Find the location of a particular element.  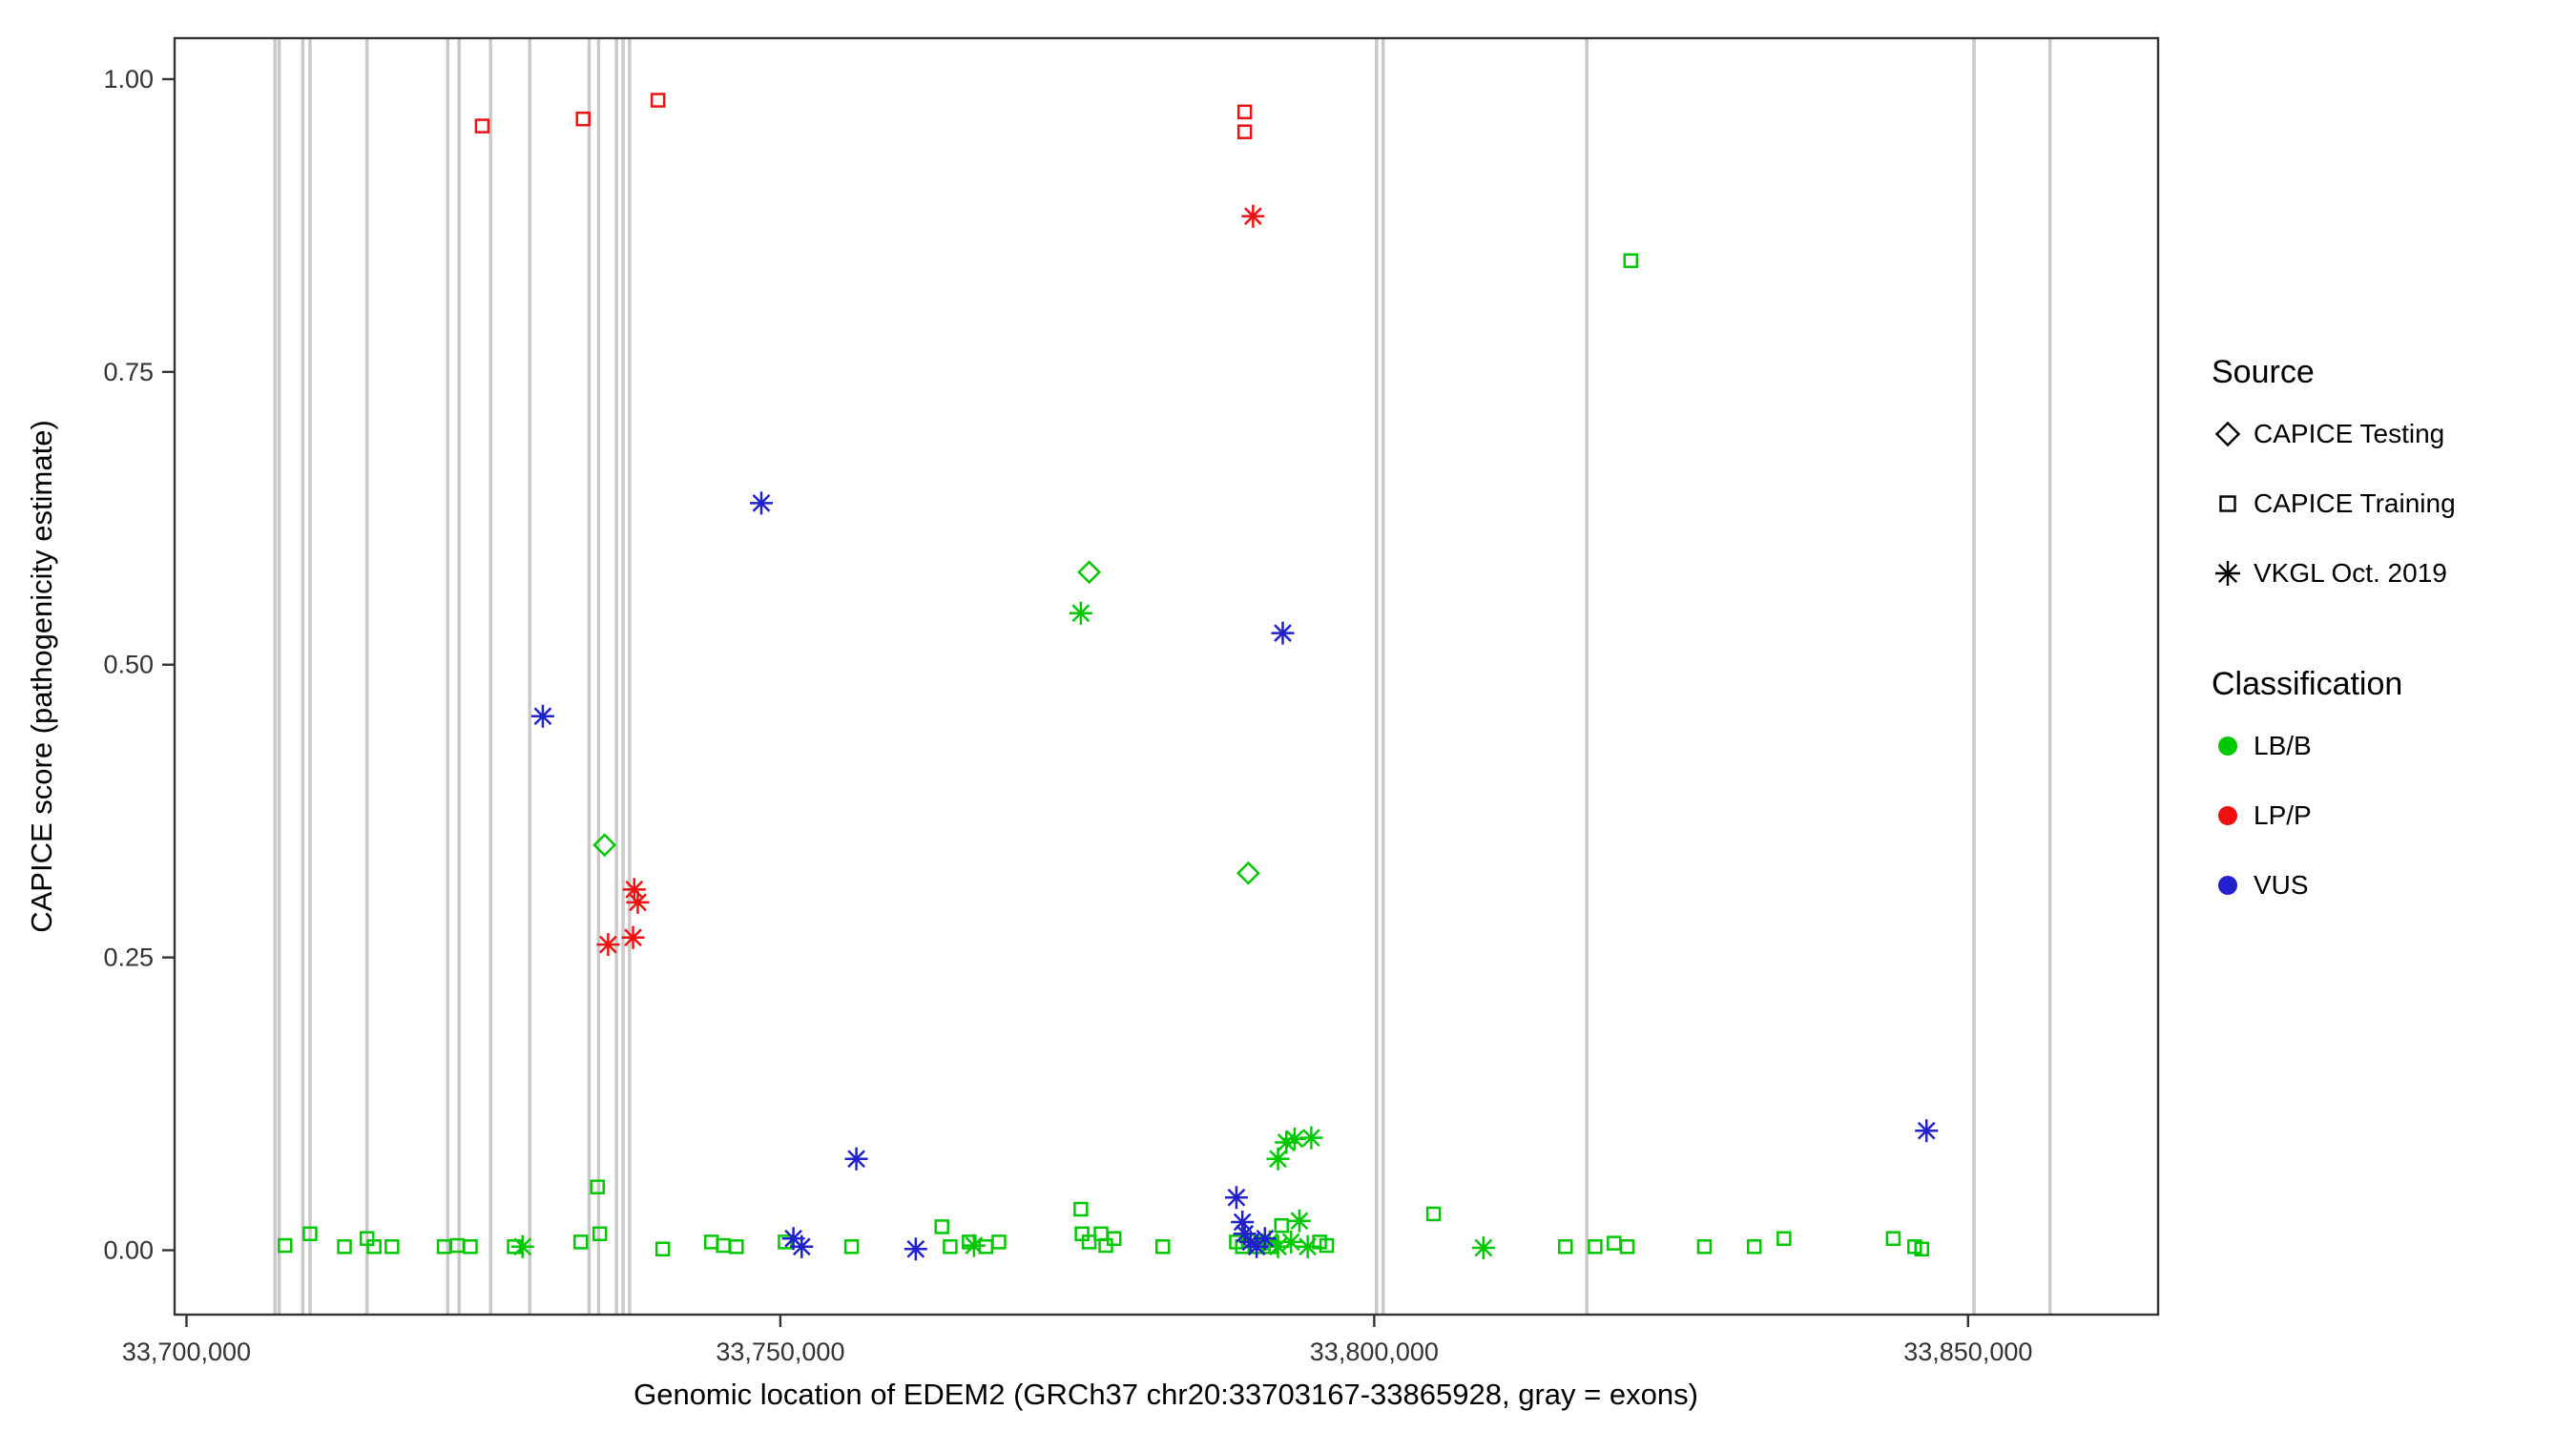

red-dot-icon is located at coordinates (2233, 815).